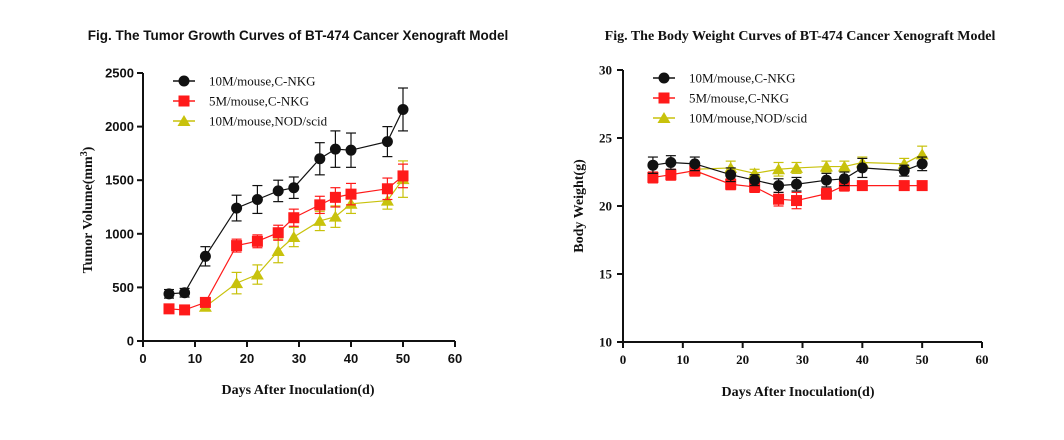 The width and height of the screenshot is (1064, 440). I want to click on tumor-legend-label: 10M/mouse,NOD/scid, so click(268, 121).